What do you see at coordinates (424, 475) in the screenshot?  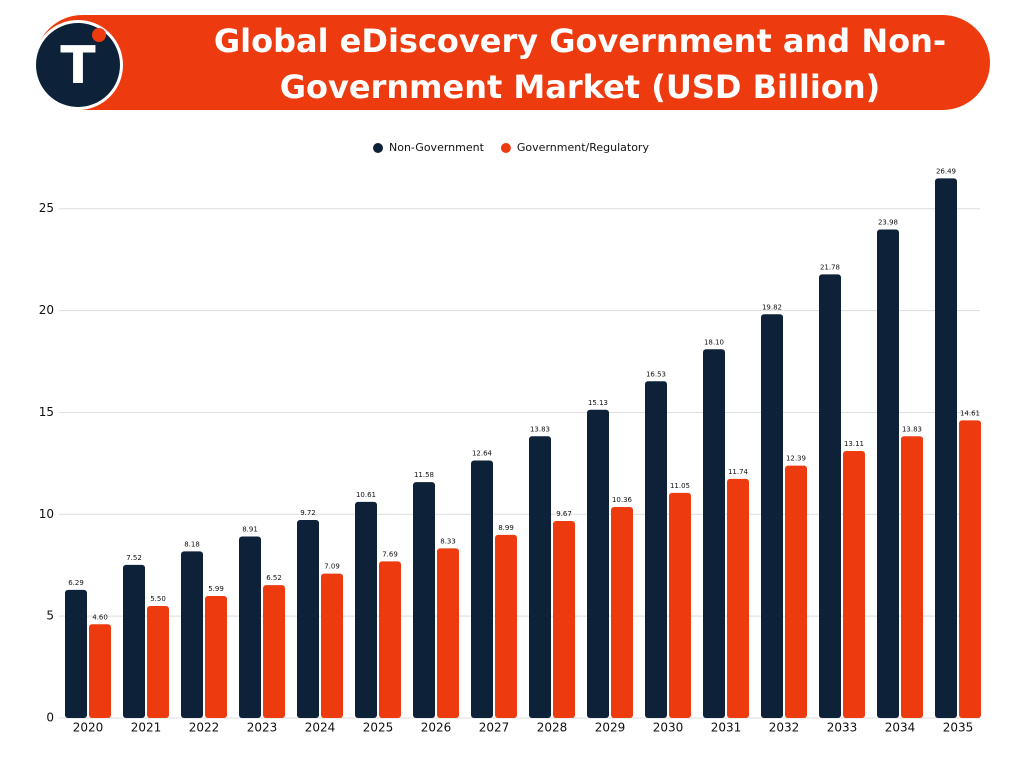 I see `value-label: 11.58` at bounding box center [424, 475].